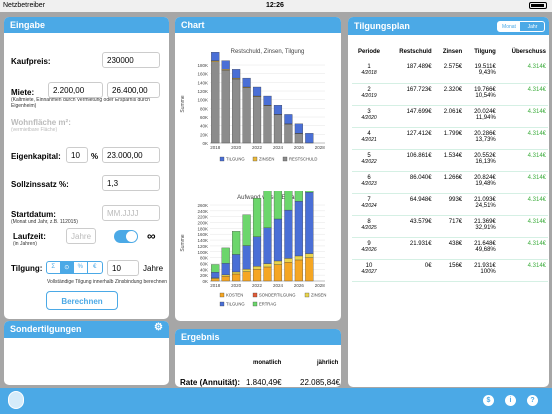 This screenshot has width=552, height=414. Describe the element at coordinates (410, 182) in the screenshot. I see `cell-restschuld: 86.040€` at that location.